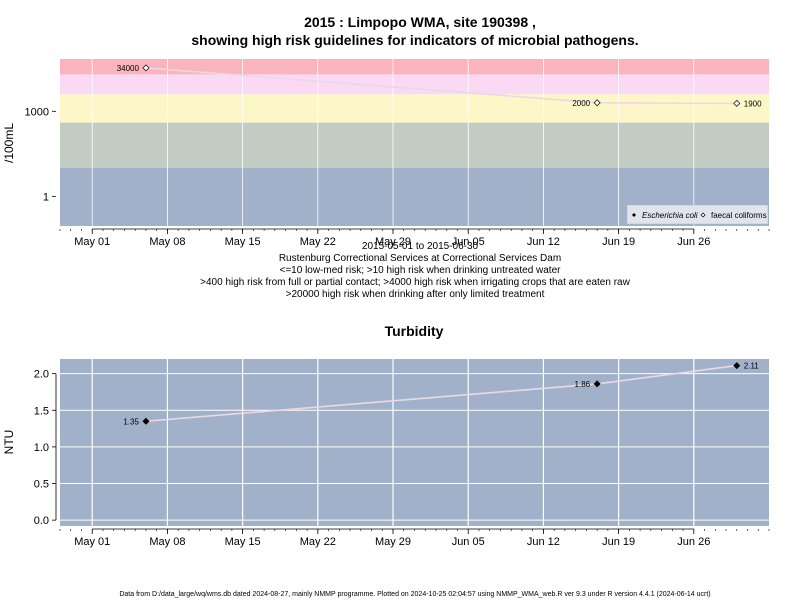  I want to click on data-label: 1.35, so click(131, 421).